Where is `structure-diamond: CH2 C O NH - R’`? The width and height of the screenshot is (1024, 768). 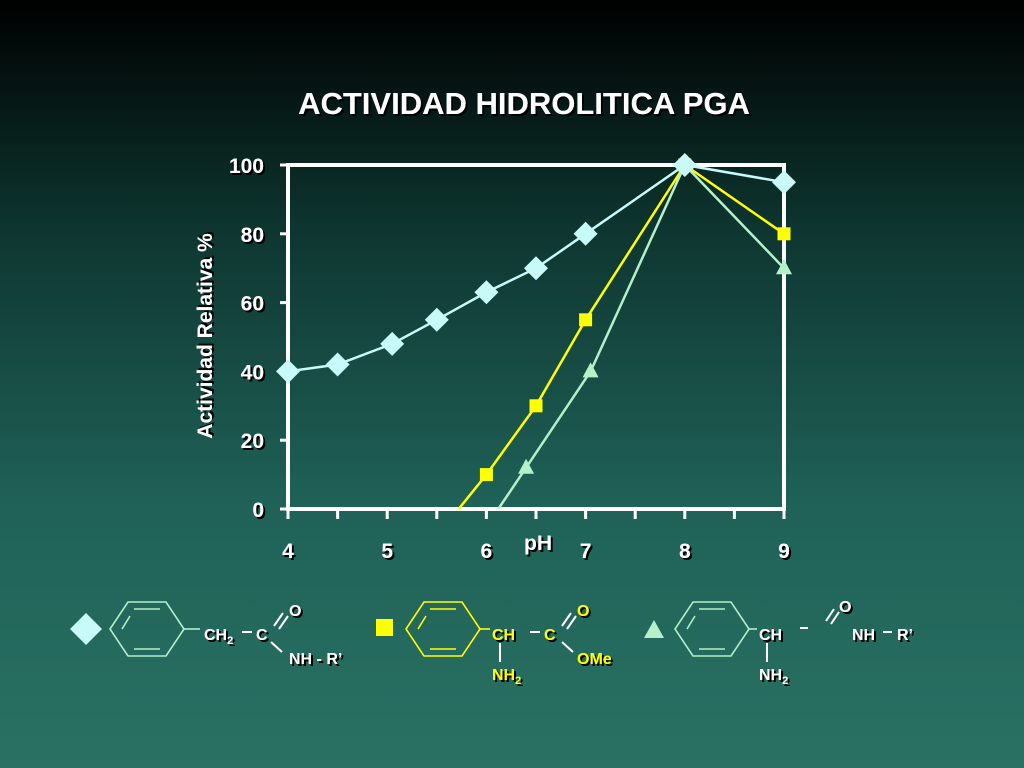 structure-diamond: CH2 C O NH - R’ is located at coordinates (206, 634).